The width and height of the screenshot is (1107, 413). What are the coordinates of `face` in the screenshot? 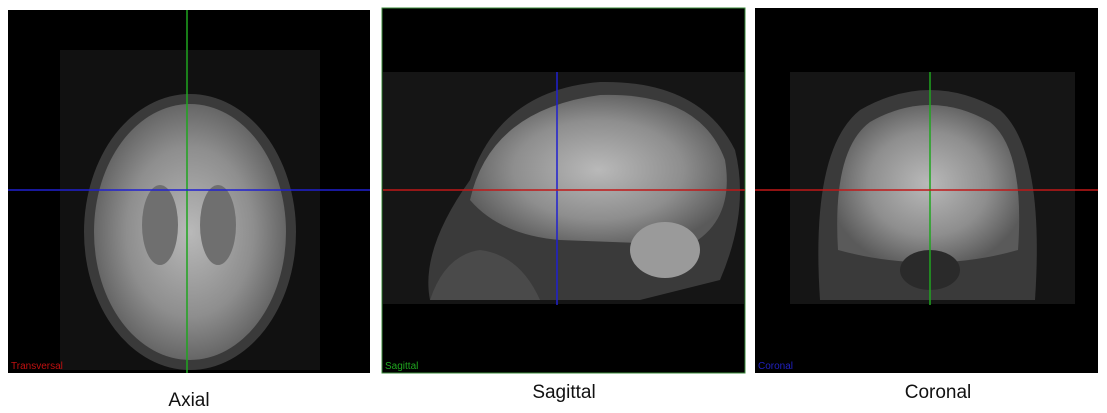 It's located at (485, 275).